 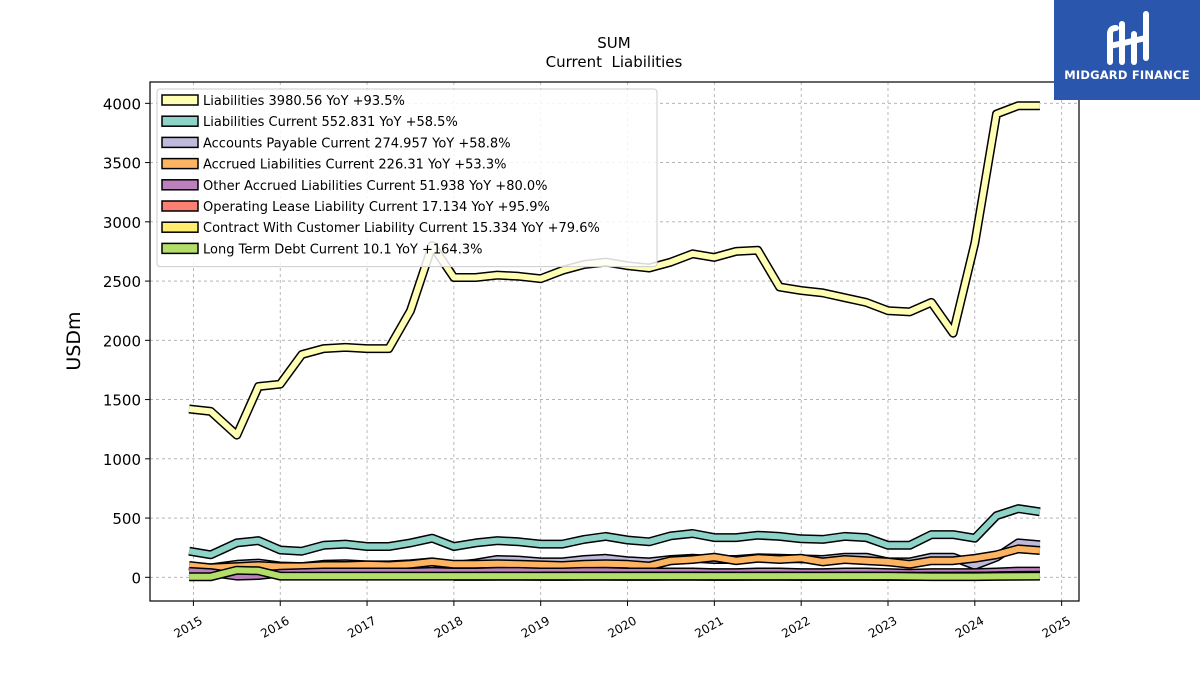 What do you see at coordinates (708, 626) in the screenshot?
I see `x-tick-label: 2021` at bounding box center [708, 626].